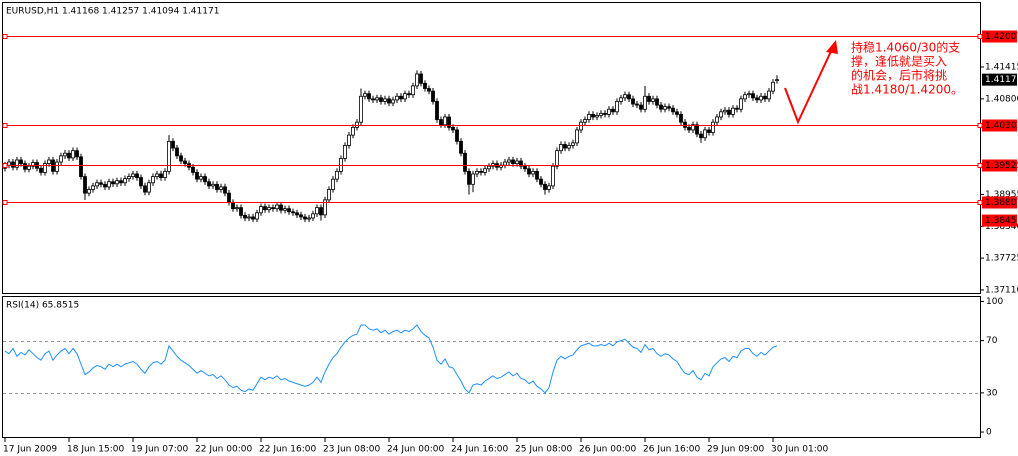  What do you see at coordinates (543, 450) in the screenshot?
I see `x-tick-label: 25 Jun 08:00` at bounding box center [543, 450].